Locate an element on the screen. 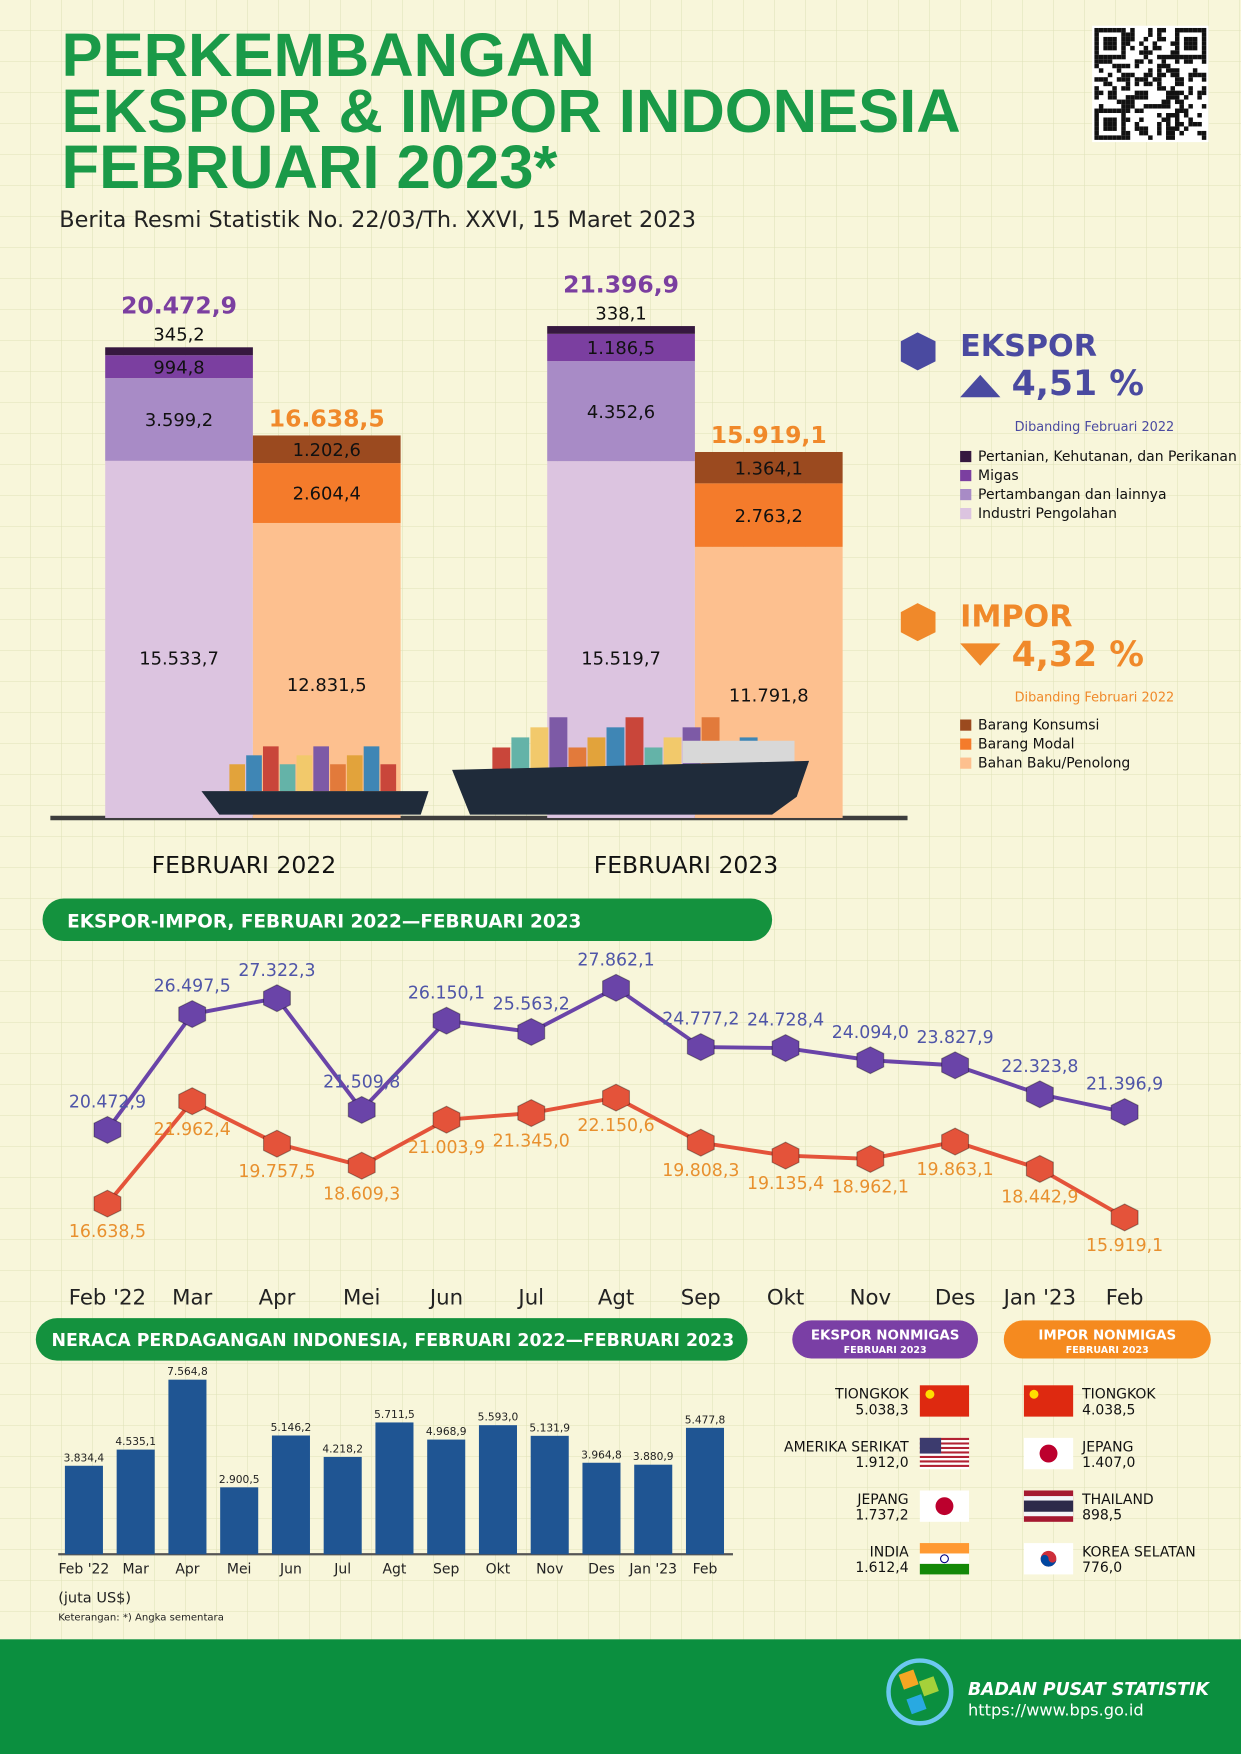  bar-value-label: 15.519,7 is located at coordinates (621, 659).